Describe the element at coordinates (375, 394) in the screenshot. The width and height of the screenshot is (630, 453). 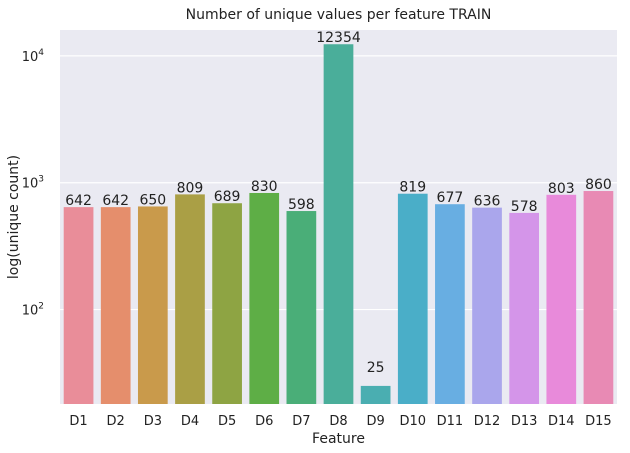
I see `bar-d9` at that location.